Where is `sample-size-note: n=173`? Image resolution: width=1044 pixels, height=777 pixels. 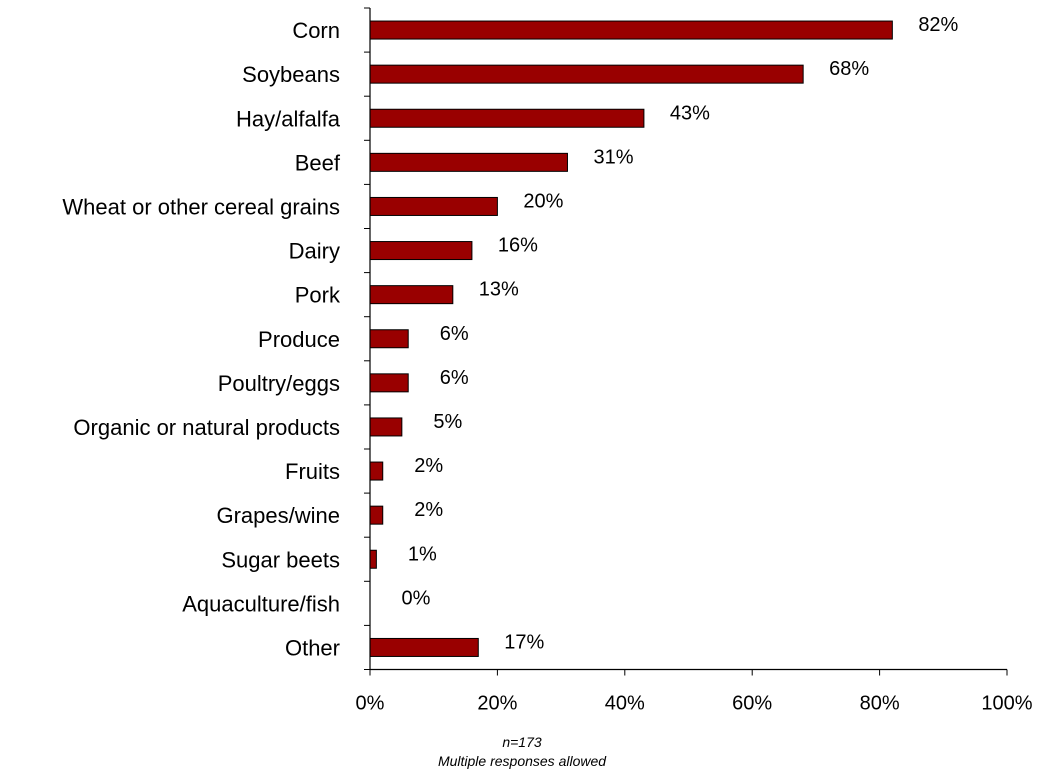 sample-size-note: n=173 is located at coordinates (522, 742).